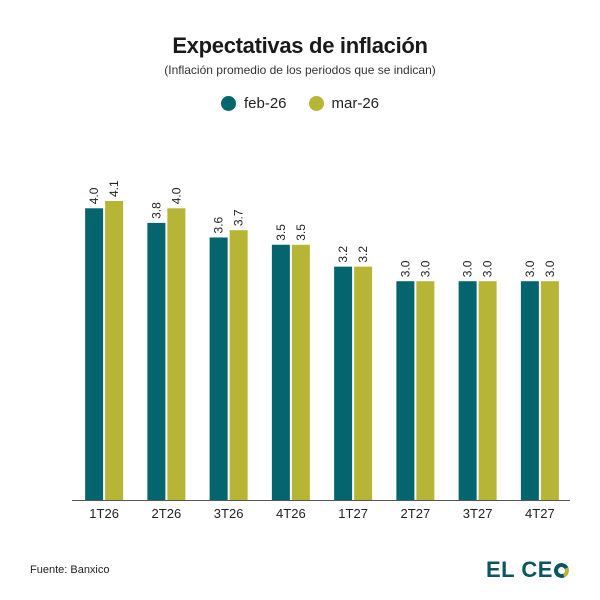  Describe the element at coordinates (363, 383) in the screenshot. I see `bar-mar-26-1T27` at that location.